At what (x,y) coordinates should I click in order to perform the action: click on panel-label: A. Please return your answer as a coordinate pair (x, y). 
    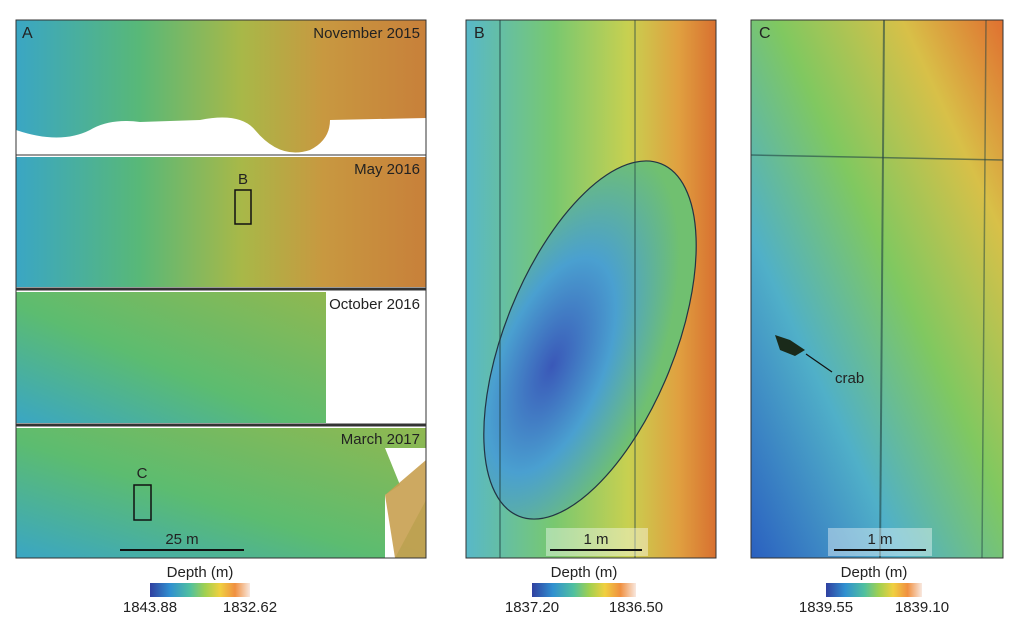
    Looking at the image, I should click on (27, 33).